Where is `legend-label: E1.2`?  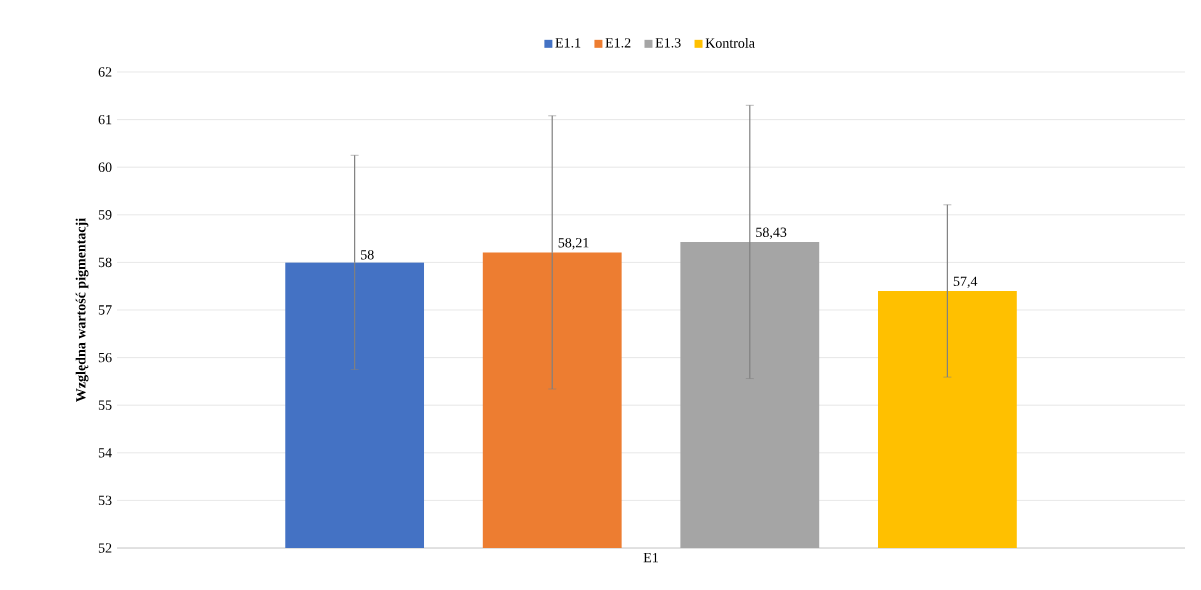 legend-label: E1.2 is located at coordinates (618, 43).